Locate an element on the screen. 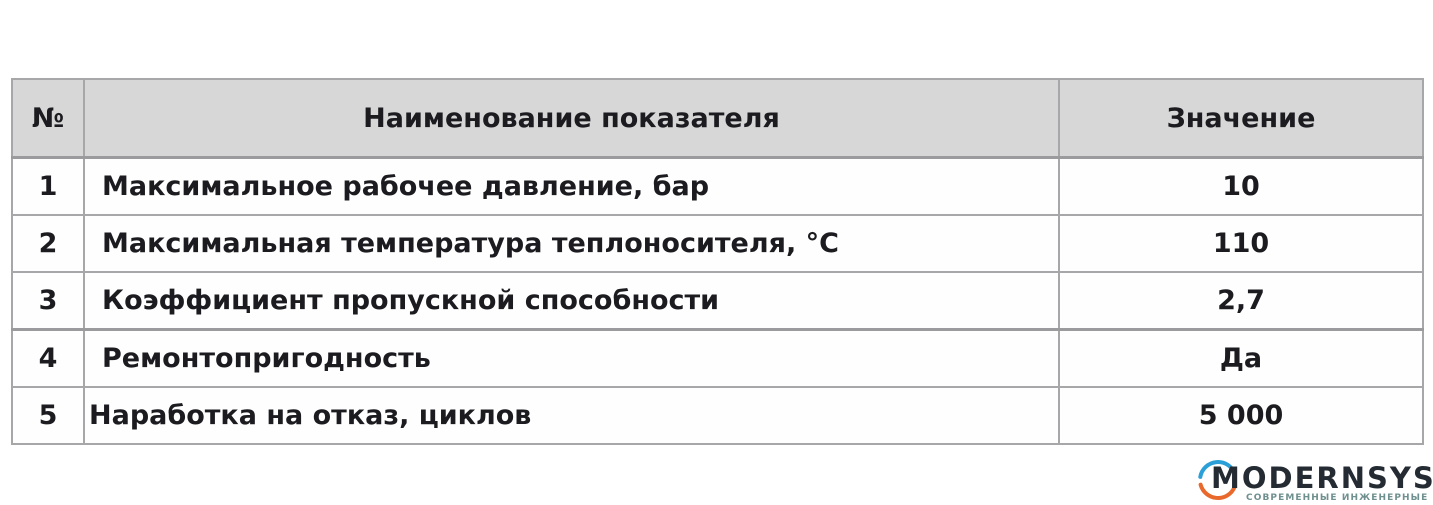 This screenshot has width=1433, height=505. row-name-cell: Коэффициент пропускной способности is located at coordinates (571, 301).